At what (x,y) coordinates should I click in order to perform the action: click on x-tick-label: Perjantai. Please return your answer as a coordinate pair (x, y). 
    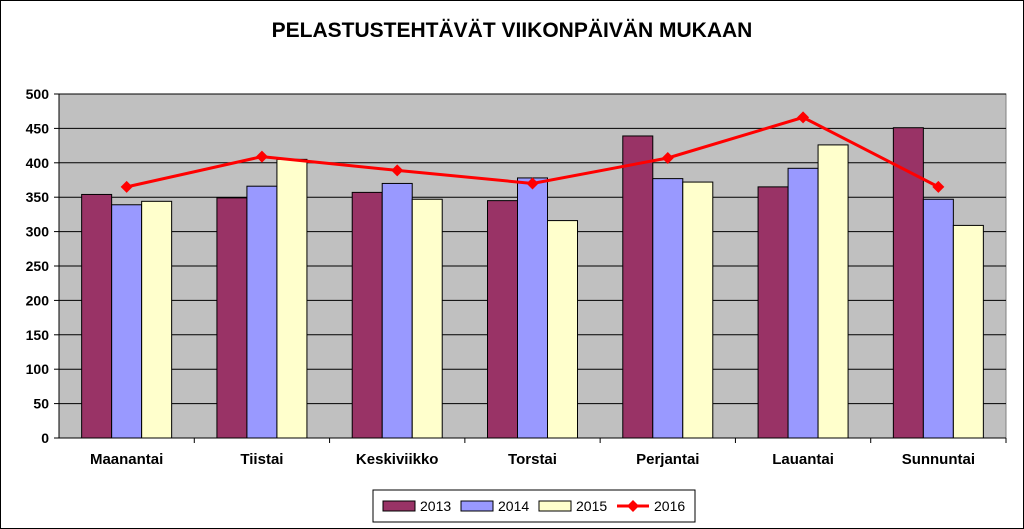
    Looking at the image, I should click on (667, 459).